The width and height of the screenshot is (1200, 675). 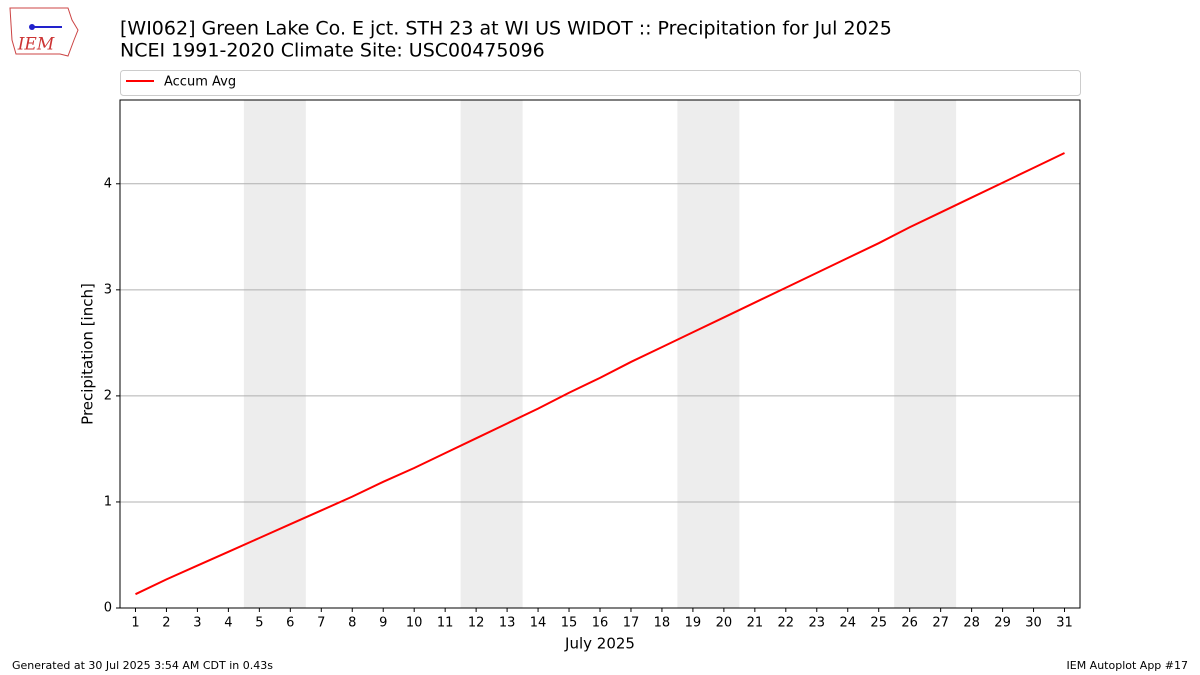 What do you see at coordinates (383, 623) in the screenshot?
I see `x-tick-label: 9` at bounding box center [383, 623].